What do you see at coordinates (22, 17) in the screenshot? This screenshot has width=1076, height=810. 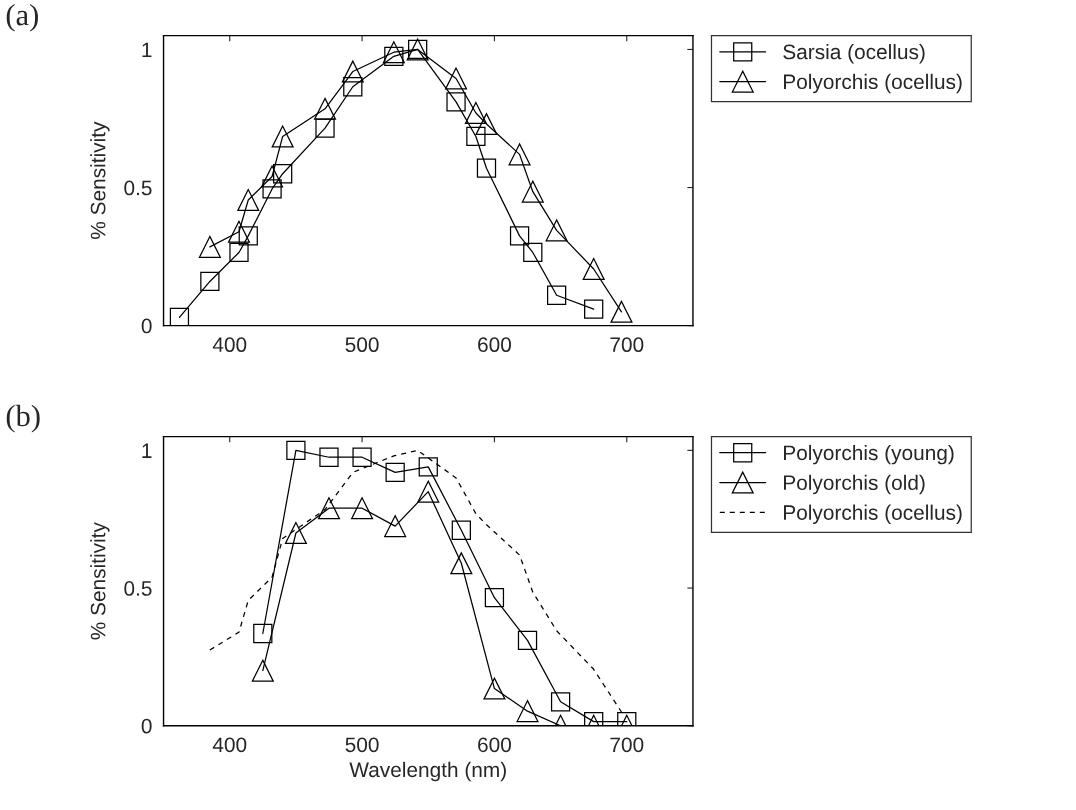 I see `text: (a)` at bounding box center [22, 17].